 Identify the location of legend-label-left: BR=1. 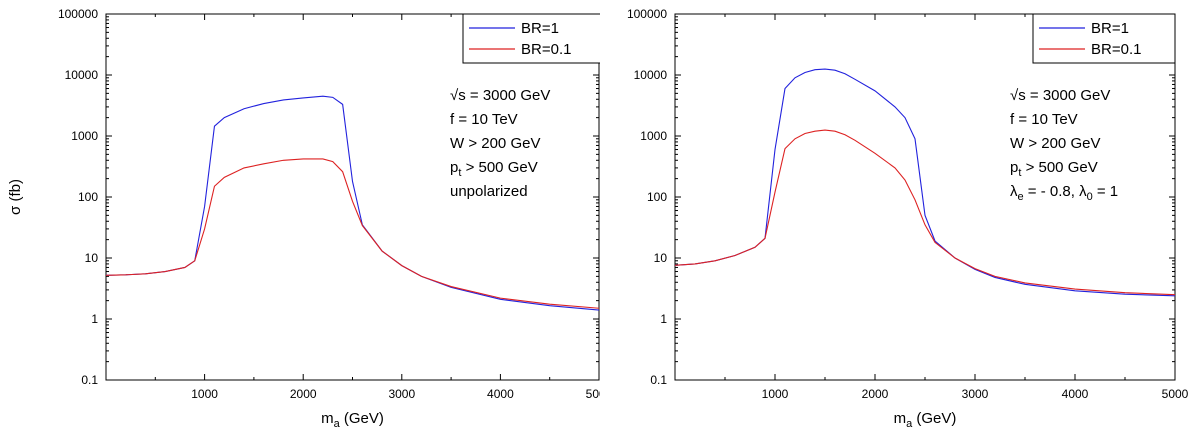
(540, 28).